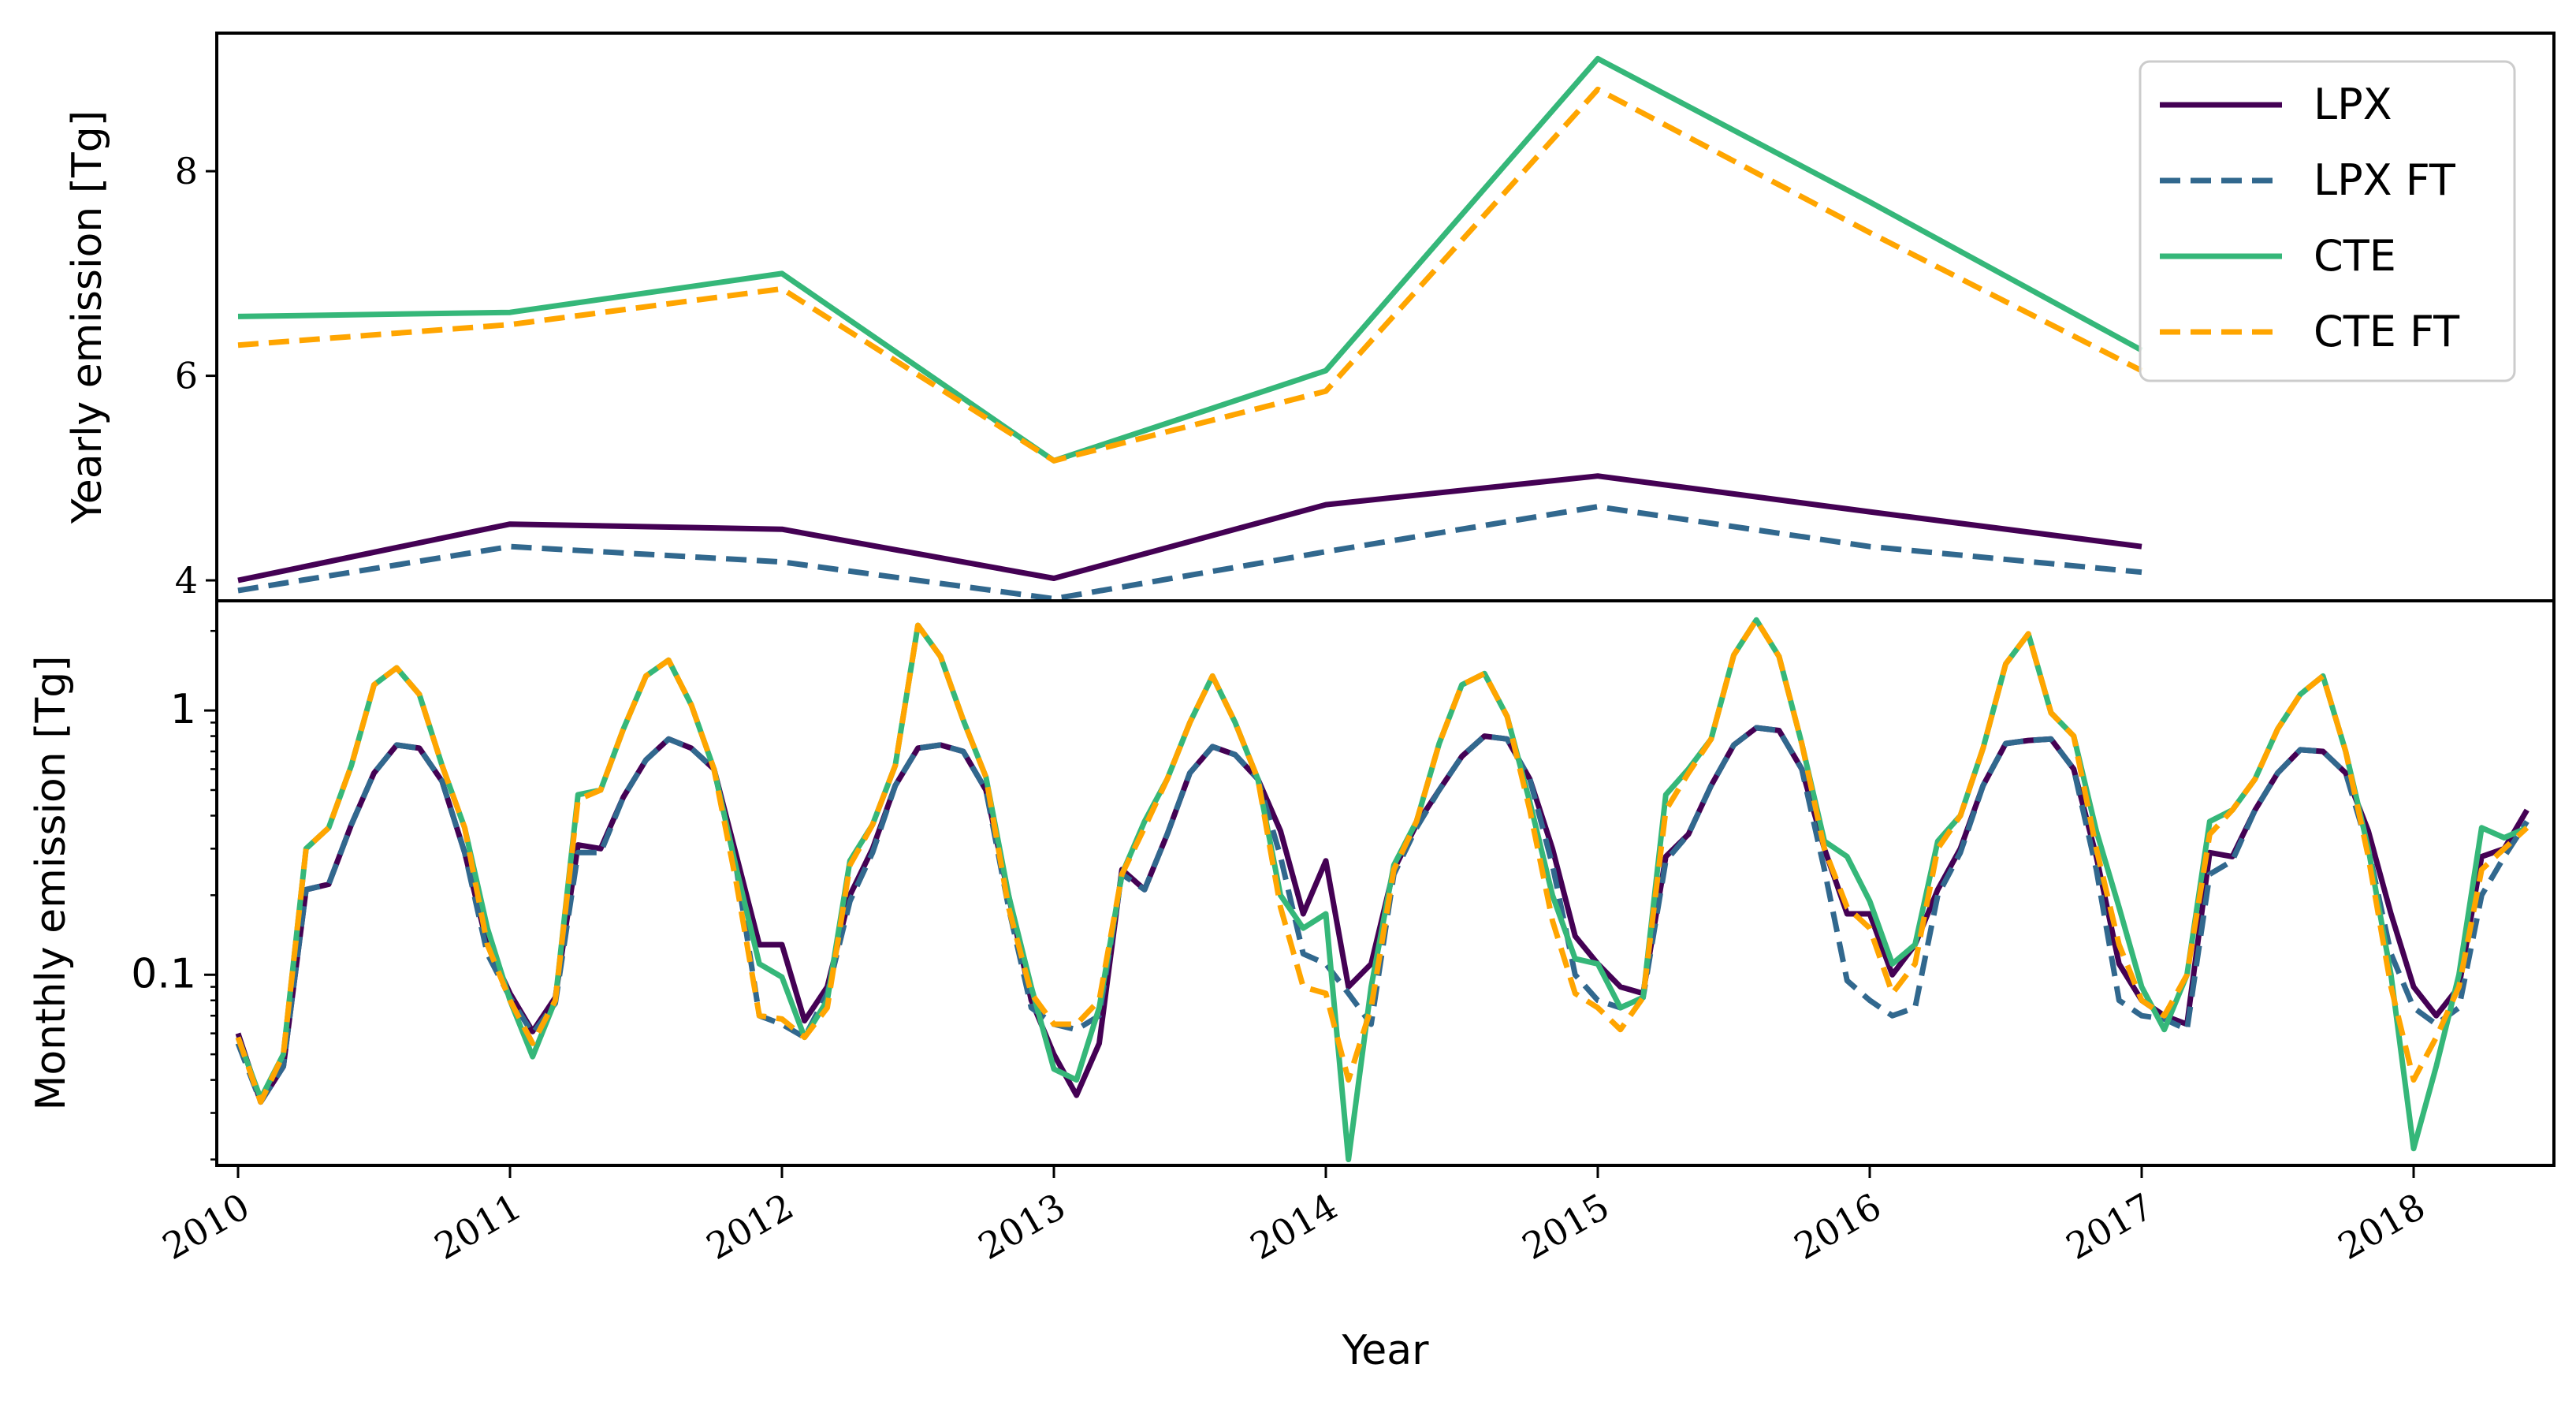 The image size is (2576, 1409). Describe the element at coordinates (1293, 1226) in the screenshot. I see `xtick-label-2014: 2014` at that location.